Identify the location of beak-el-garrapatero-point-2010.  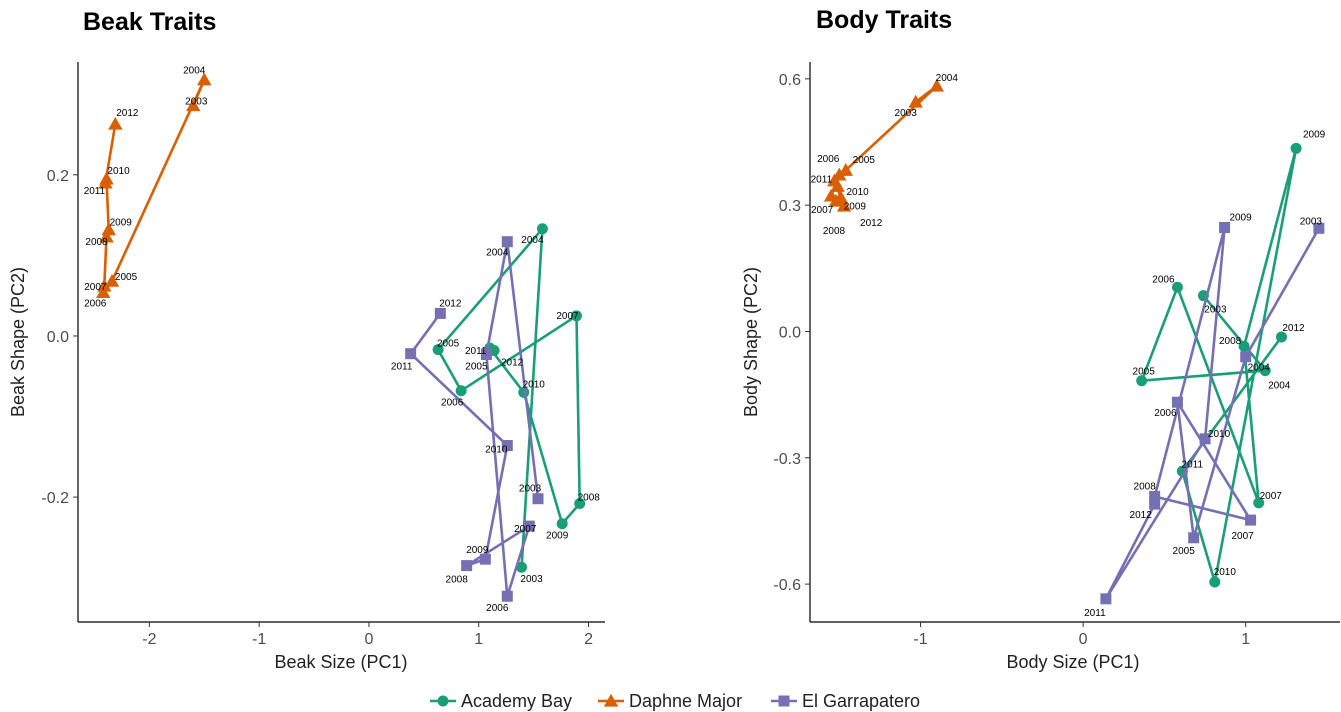
(507, 446).